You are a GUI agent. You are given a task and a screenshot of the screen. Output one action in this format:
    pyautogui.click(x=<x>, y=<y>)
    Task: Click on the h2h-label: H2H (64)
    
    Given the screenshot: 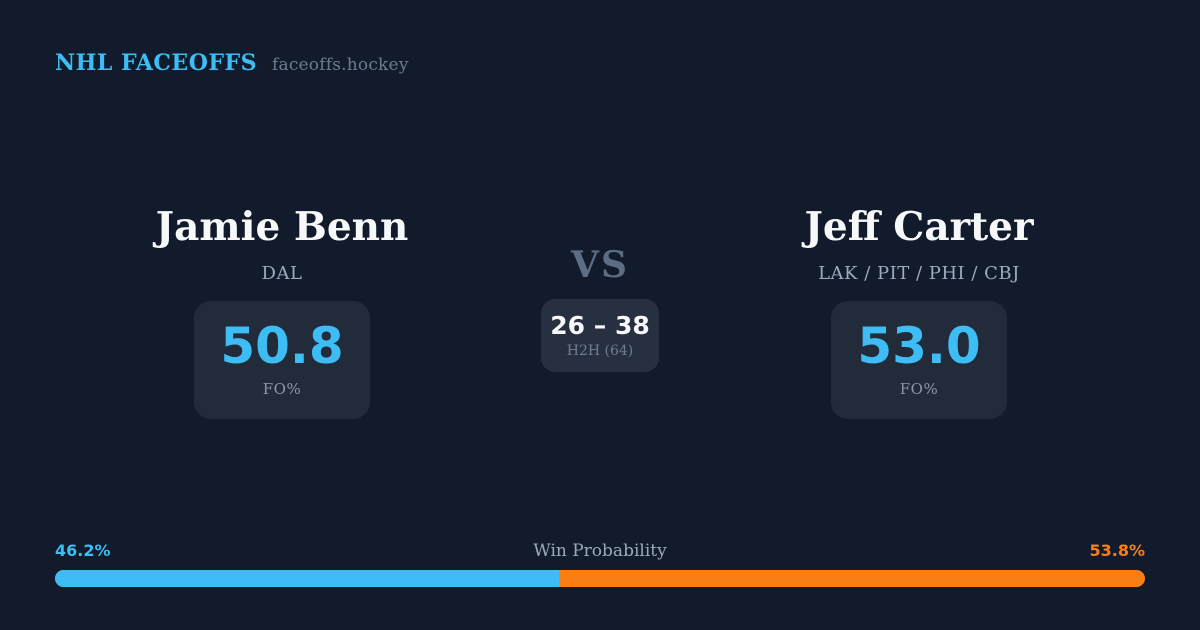 What is the action you would take?
    pyautogui.click(x=600, y=350)
    